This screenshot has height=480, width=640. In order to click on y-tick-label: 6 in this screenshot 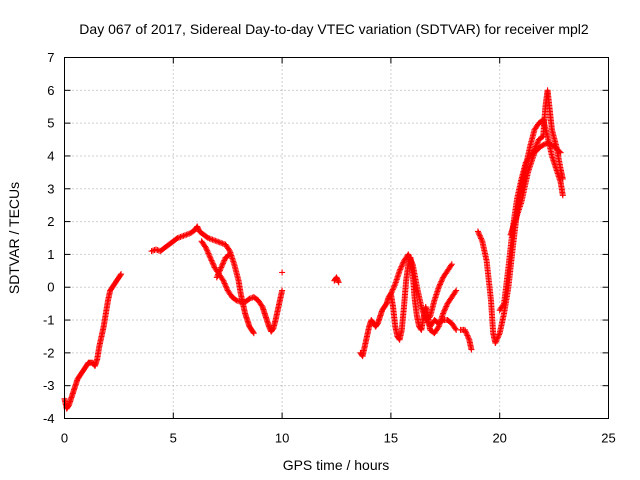, I will do `click(50, 90)`.